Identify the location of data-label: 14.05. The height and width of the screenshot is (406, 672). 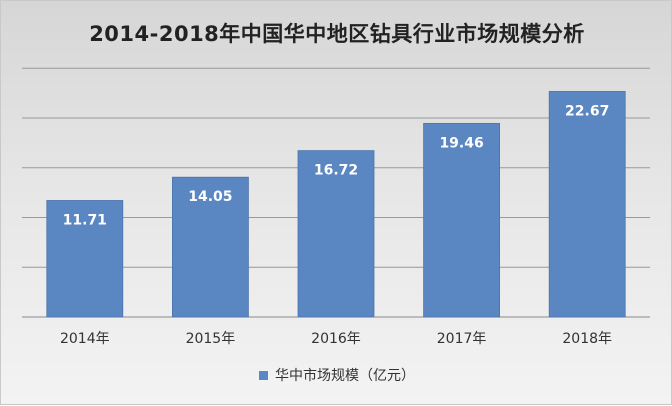
(210, 197).